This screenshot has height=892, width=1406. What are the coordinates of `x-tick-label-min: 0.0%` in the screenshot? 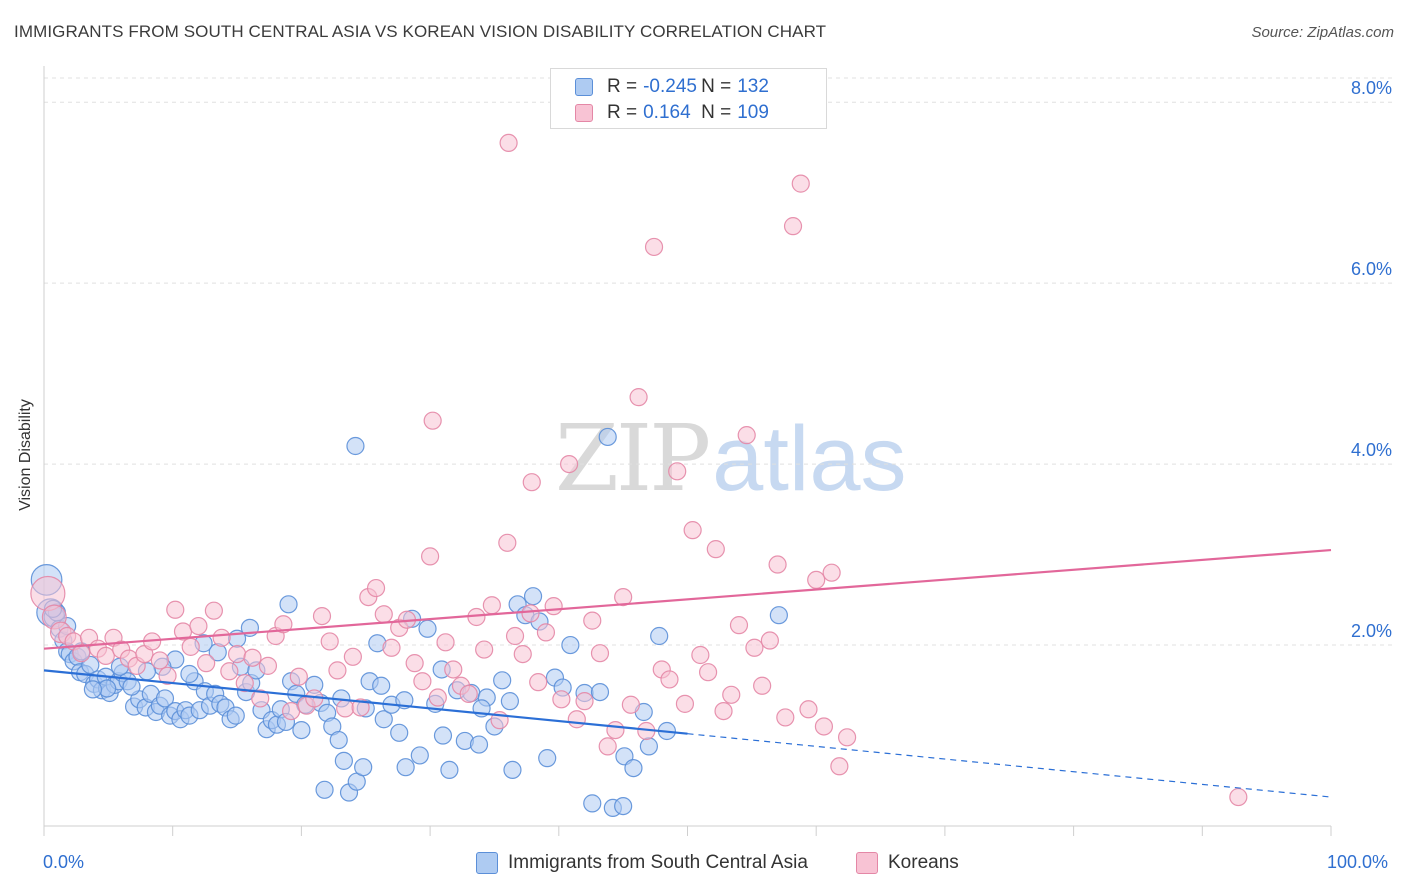 It's located at (64, 862).